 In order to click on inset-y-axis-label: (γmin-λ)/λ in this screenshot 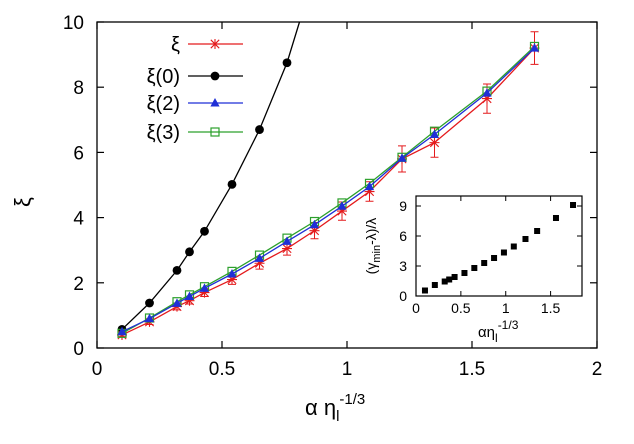, I will do `click(373, 246)`.